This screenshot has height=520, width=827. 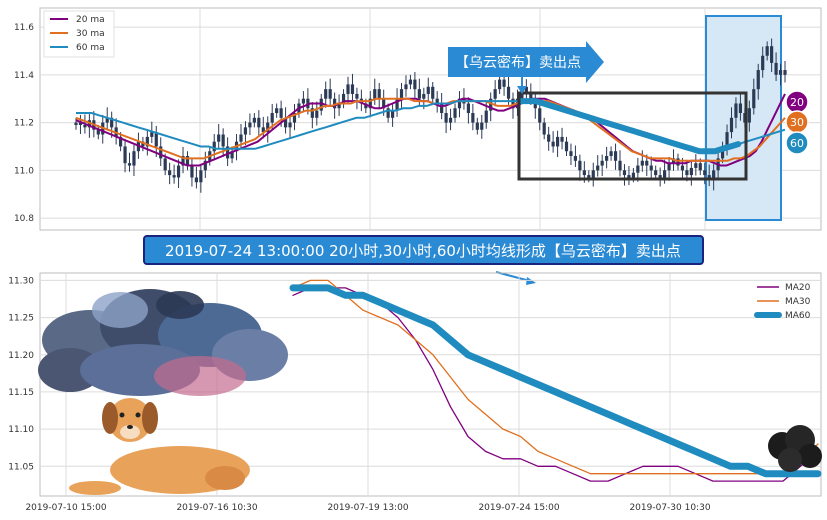 I want to click on bottom-y-tick-label: 11.30, so click(x=21, y=281).